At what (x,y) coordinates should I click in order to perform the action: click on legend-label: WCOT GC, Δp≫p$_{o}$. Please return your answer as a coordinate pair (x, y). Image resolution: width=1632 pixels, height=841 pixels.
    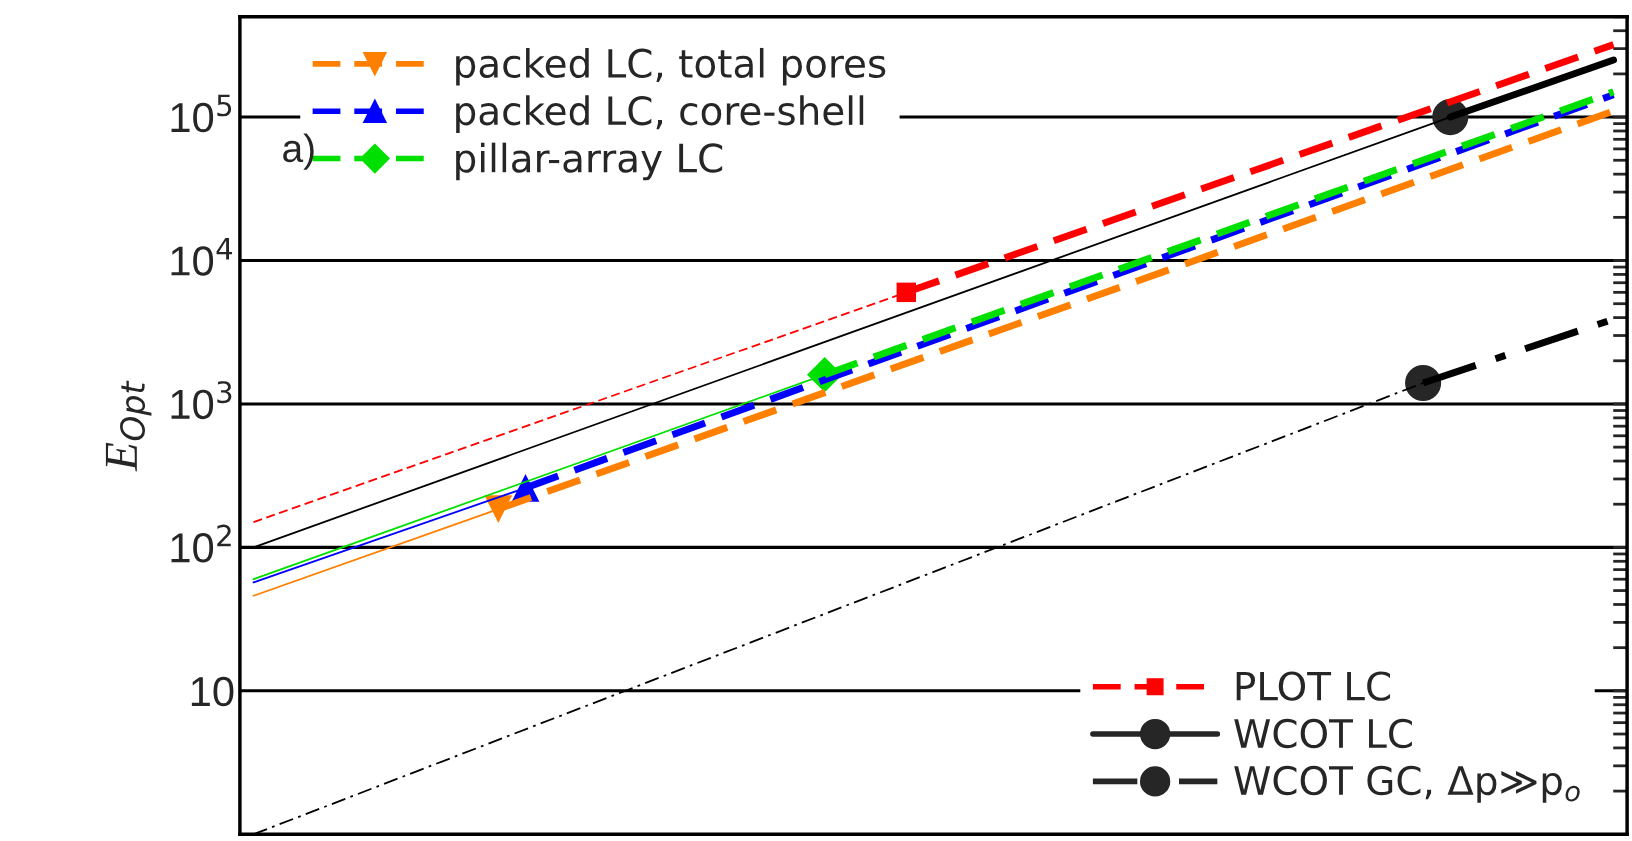
    Looking at the image, I should click on (1407, 784).